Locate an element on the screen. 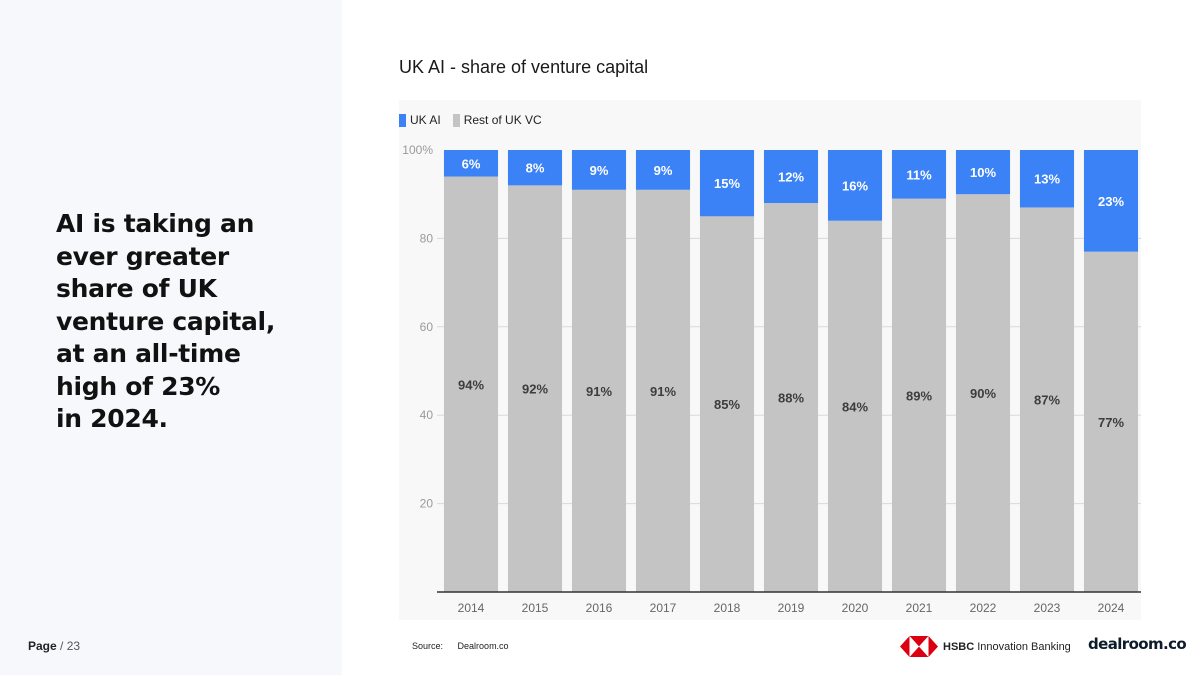  y-tick-label-80: 80 is located at coordinates (427, 238).